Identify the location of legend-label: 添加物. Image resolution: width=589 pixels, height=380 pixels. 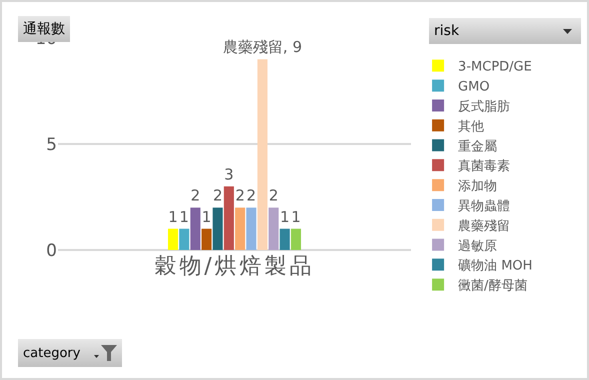
(478, 186).